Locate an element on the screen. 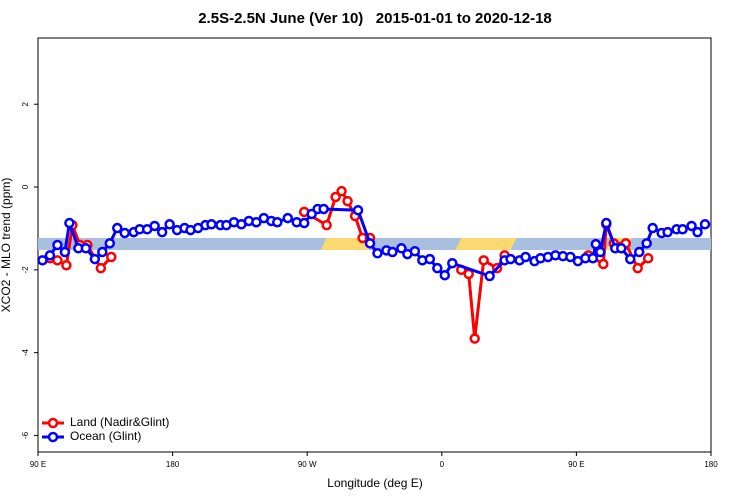 This screenshot has height=500, width=750. y-tick-label: -2 is located at coordinates (25, 270).